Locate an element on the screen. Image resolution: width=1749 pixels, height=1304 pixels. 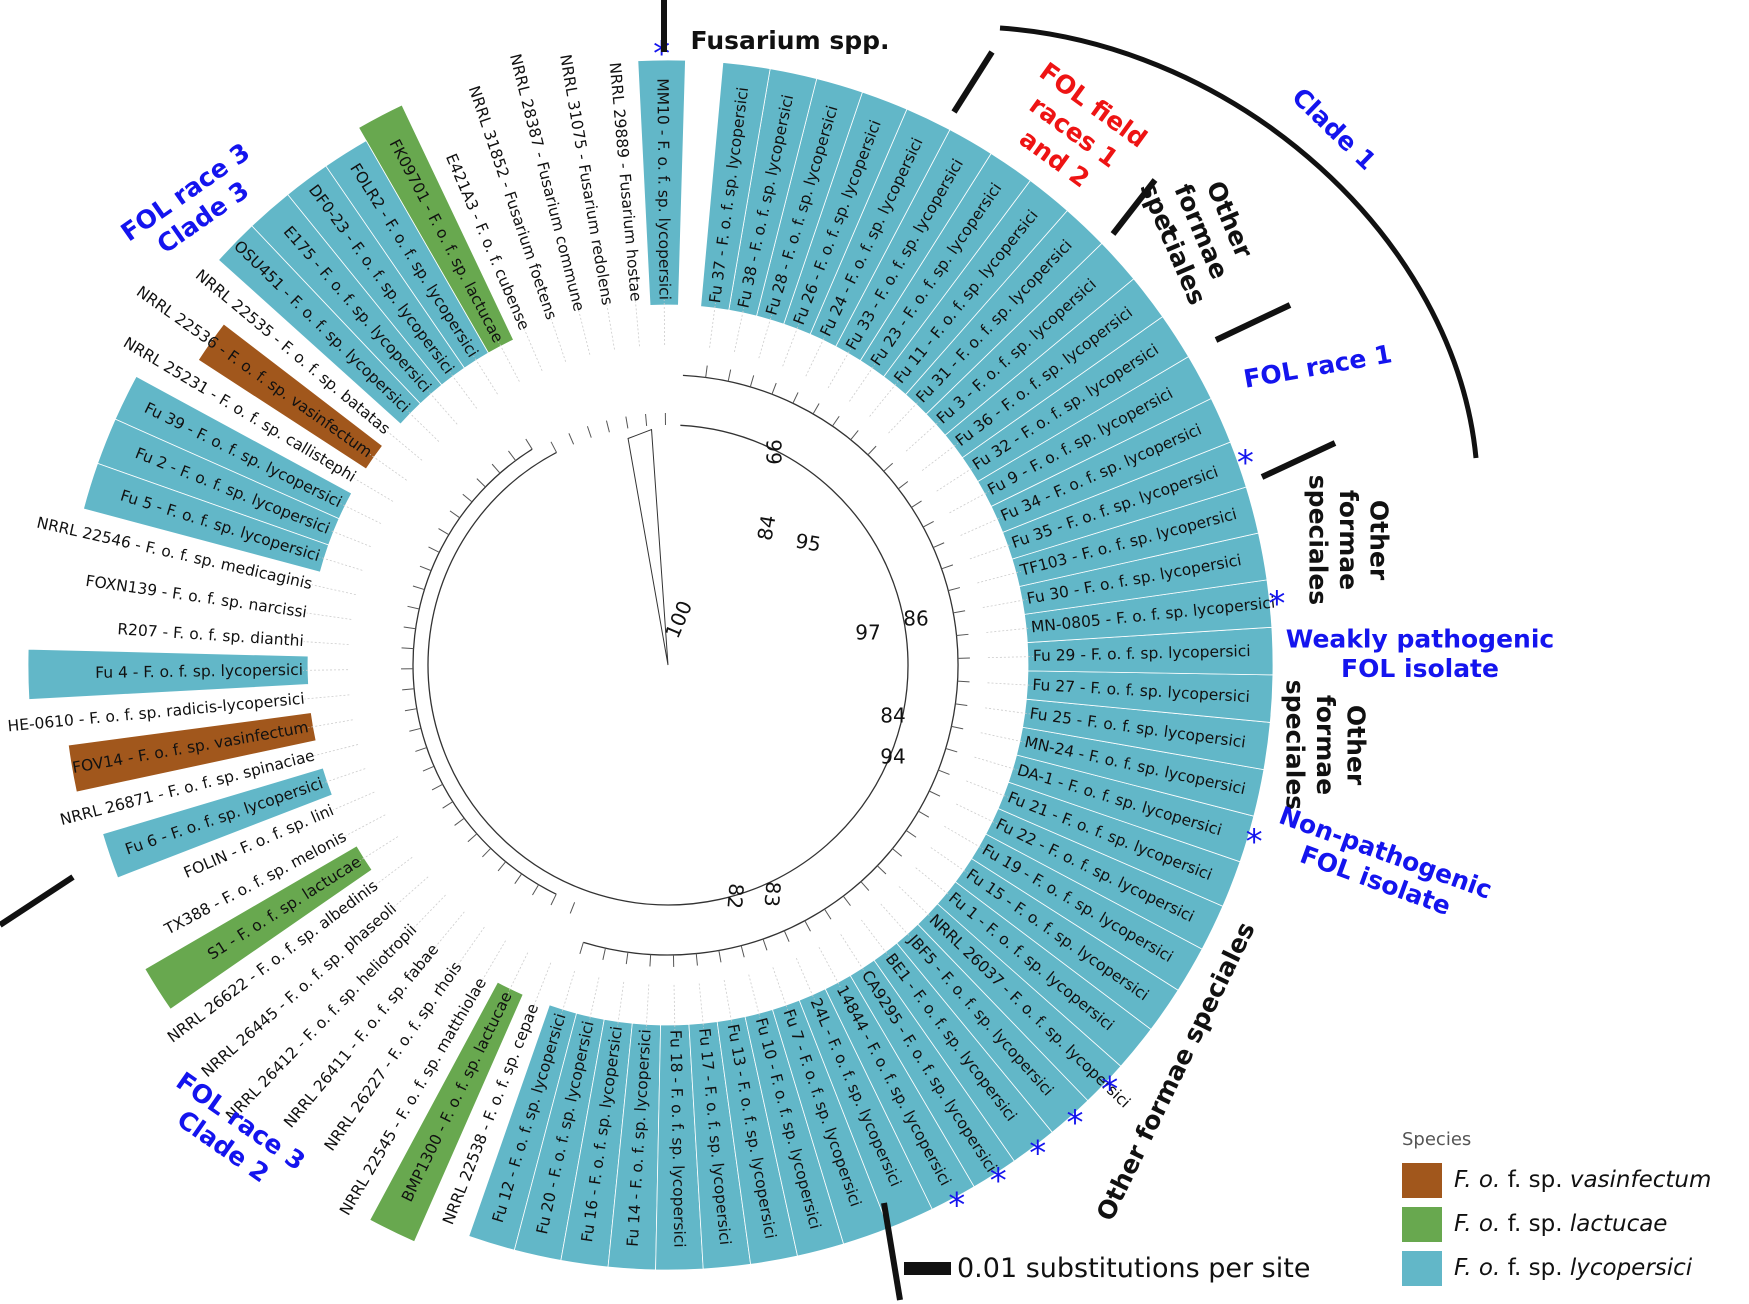
leaf-label: Fu 29 - F. o. f. sp. lycopersici is located at coordinates (1142, 653).